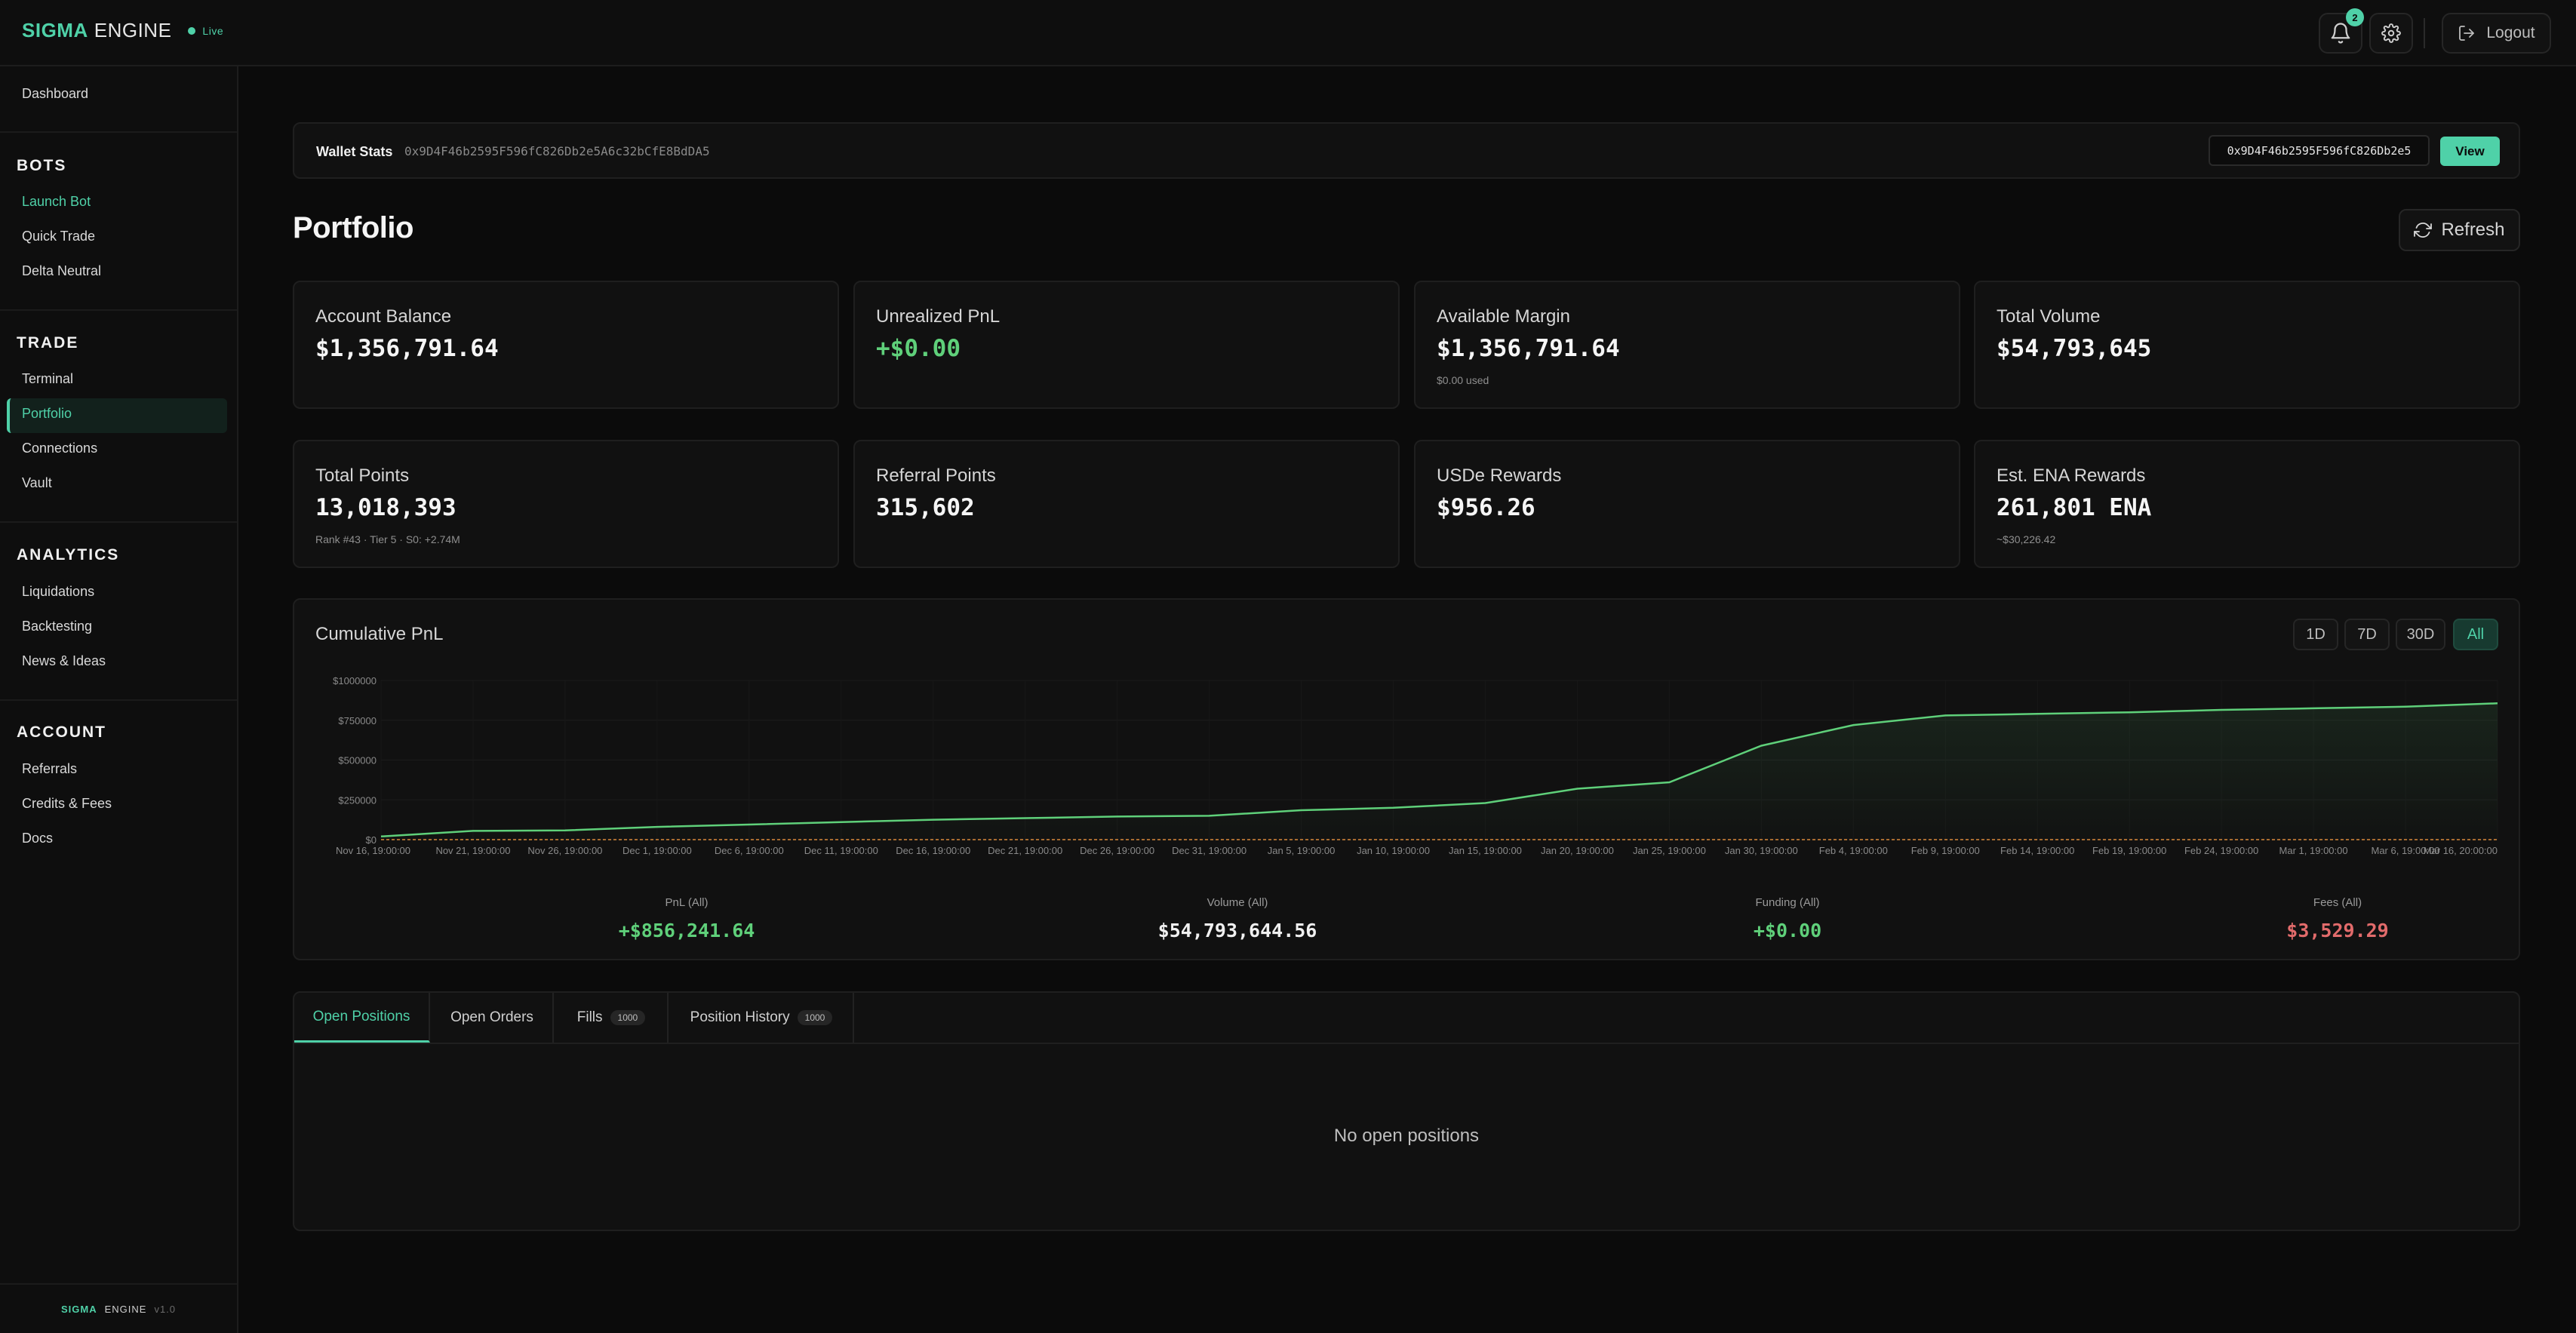  I want to click on summary-value: $54,793,644.56, so click(1237, 930).